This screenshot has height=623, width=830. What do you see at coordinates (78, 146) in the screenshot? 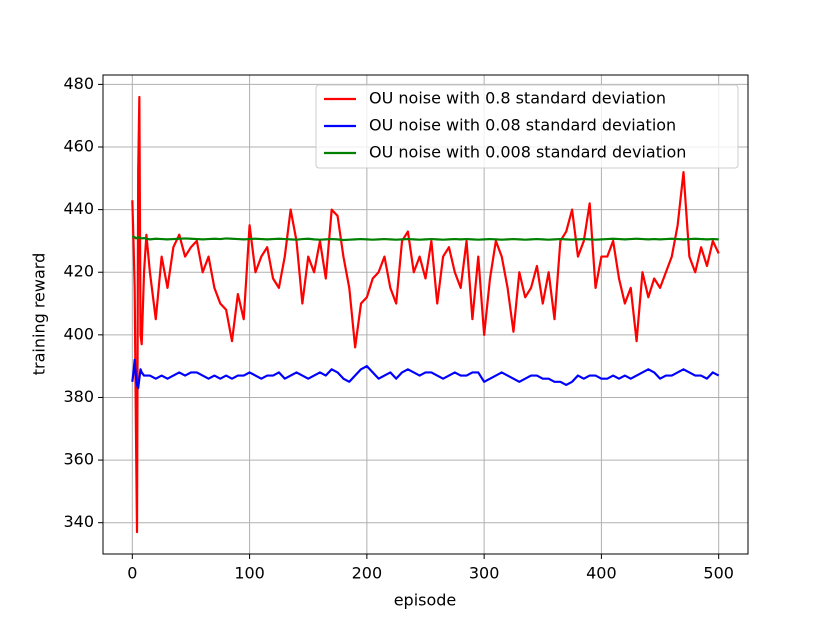
I see `y-tick-label: 460` at bounding box center [78, 146].